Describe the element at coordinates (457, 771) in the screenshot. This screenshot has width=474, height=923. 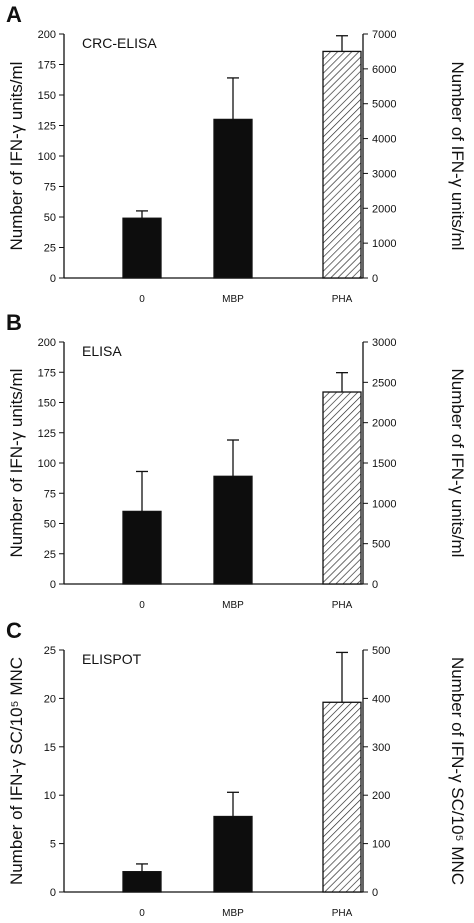
I see `right-axis-title: Number of IFN-γ SC/10⁵ MNC` at that location.